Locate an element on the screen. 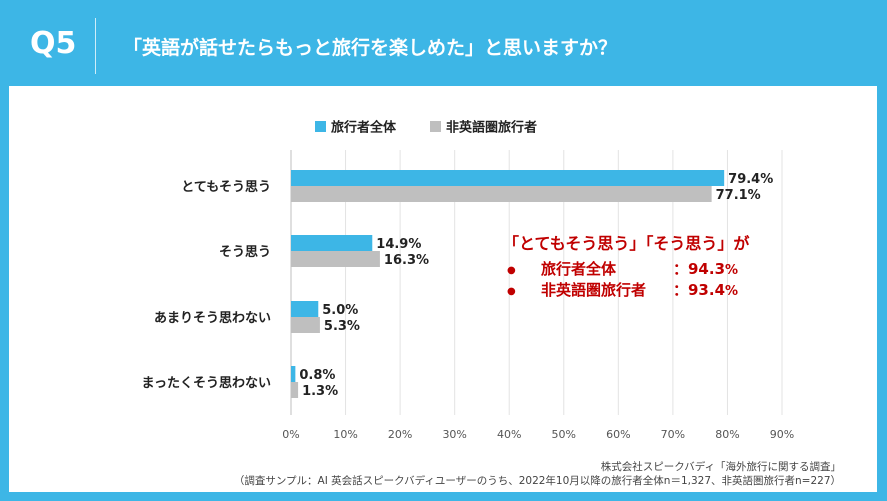  header-divider is located at coordinates (95, 46).